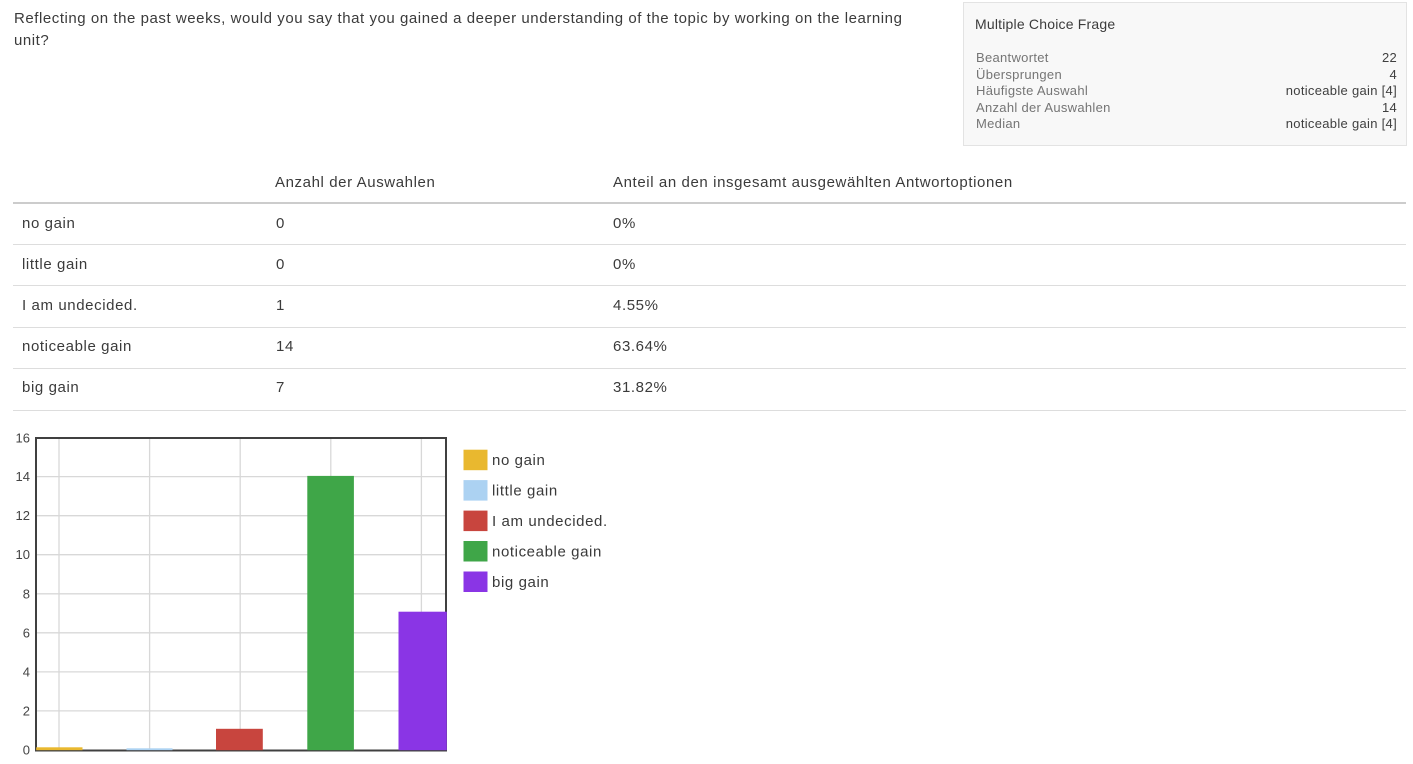 The width and height of the screenshot is (1413, 764). What do you see at coordinates (26, 593) in the screenshot?
I see `svg-text: 8` at bounding box center [26, 593].